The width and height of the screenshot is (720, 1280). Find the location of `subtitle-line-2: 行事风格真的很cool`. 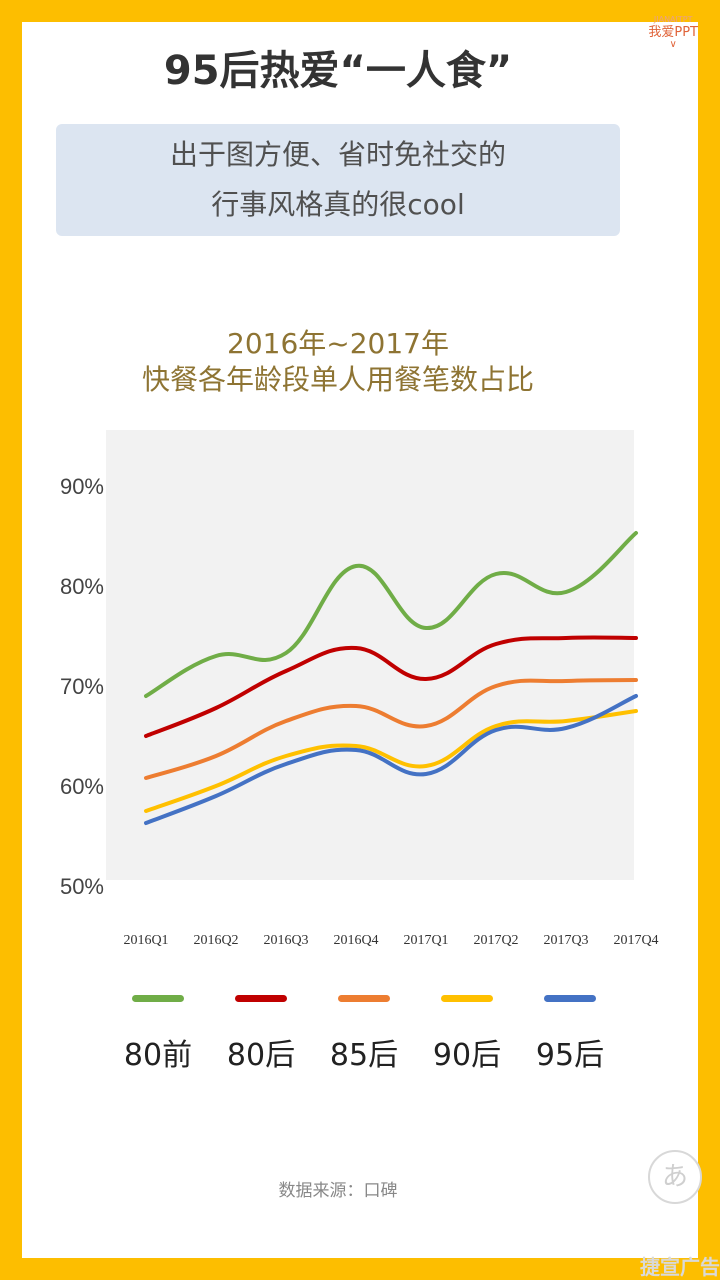

subtitle-line-2: 行事风格真的很cool is located at coordinates (338, 204).